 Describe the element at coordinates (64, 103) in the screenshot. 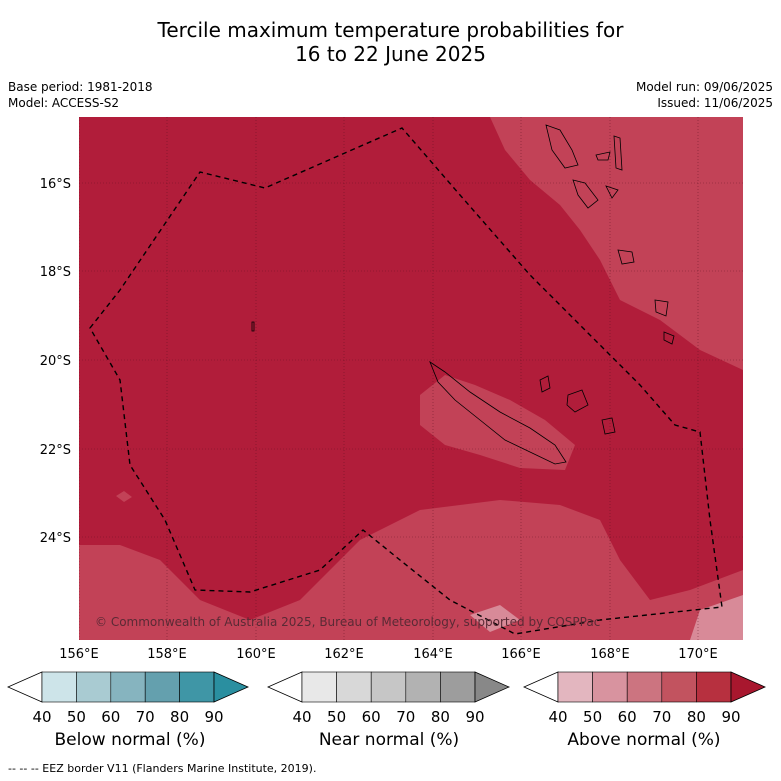

I see `model-name: Model: ACCESS-S2` at that location.